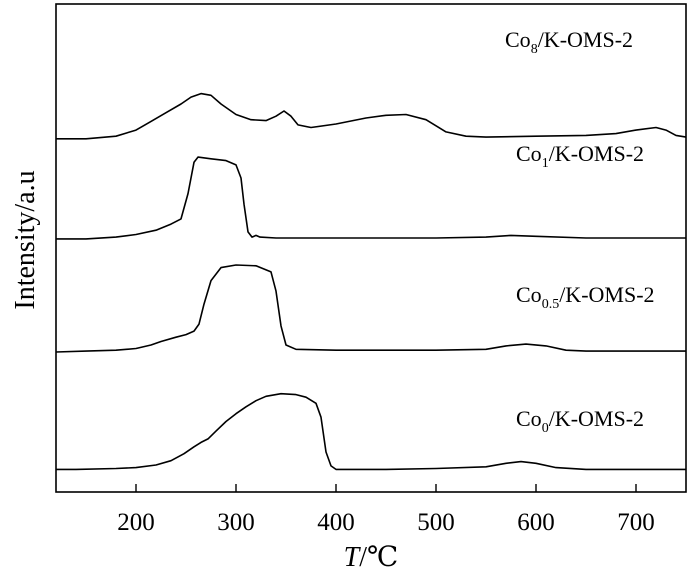 This screenshot has height=575, width=700. I want to click on x-tick-label-600: 600, so click(536, 522).